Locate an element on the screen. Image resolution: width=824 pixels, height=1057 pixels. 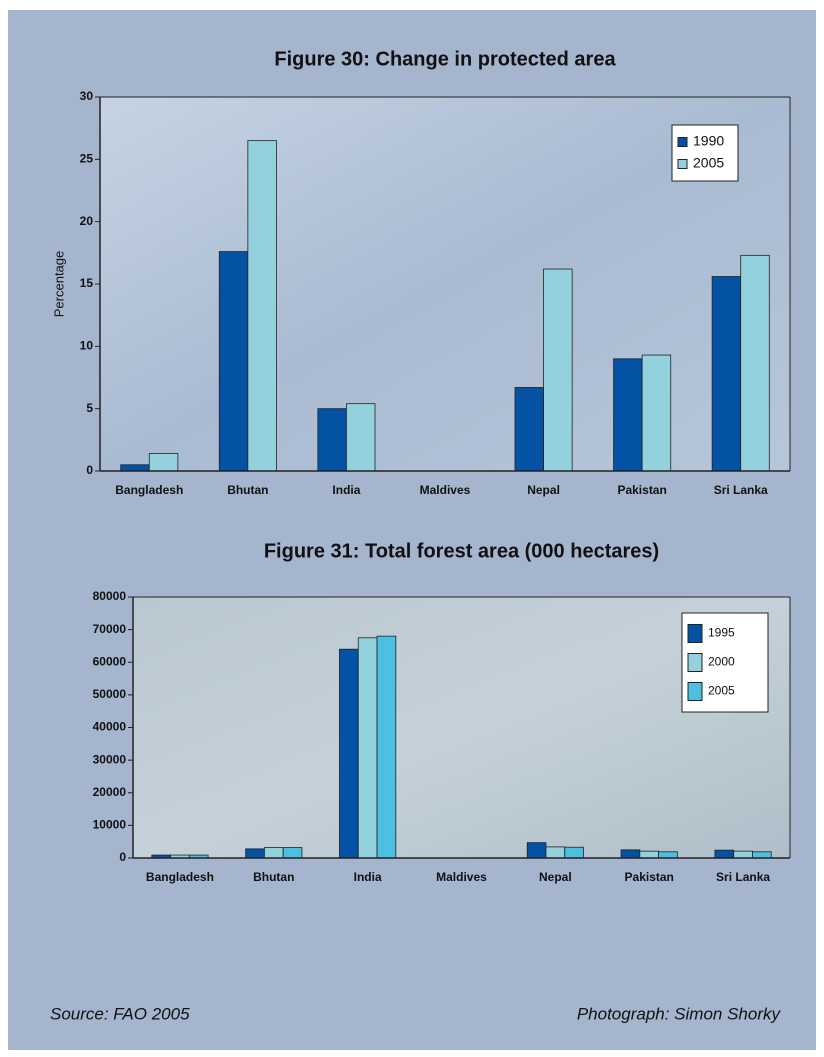
y-tick-label: 25 is located at coordinates (87, 159).